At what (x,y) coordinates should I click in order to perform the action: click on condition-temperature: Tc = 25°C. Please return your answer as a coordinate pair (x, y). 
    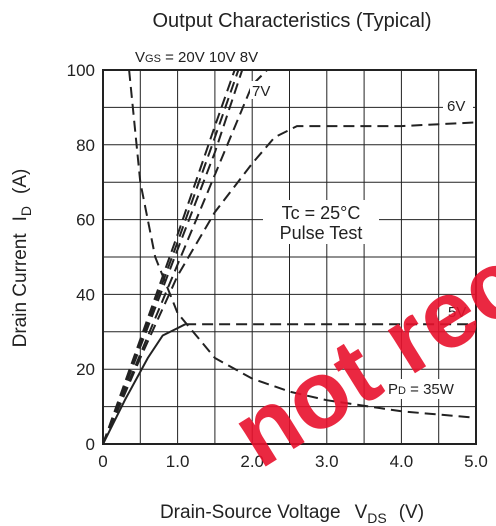
    Looking at the image, I should click on (321, 213).